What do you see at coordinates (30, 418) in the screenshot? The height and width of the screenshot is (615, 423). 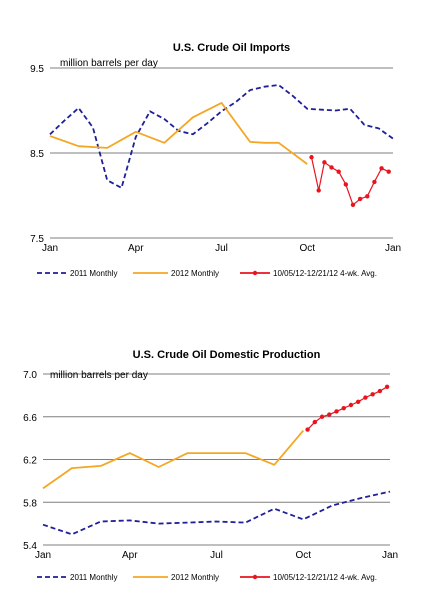 I see `y-tick-label: 6.6` at bounding box center [30, 418].